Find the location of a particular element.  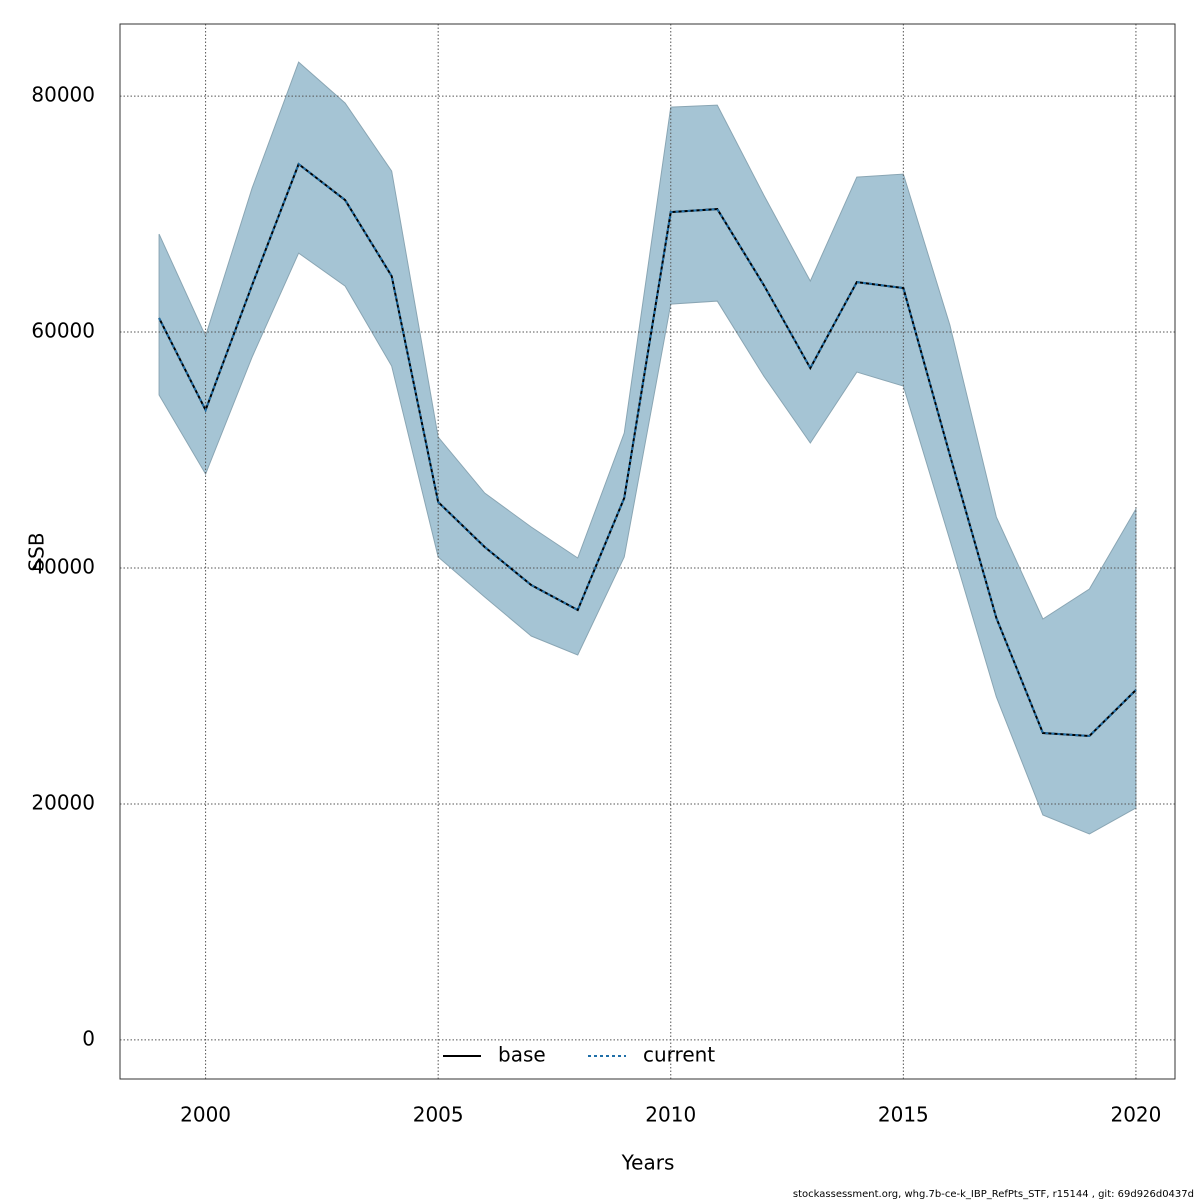

y-tick-label: 0 is located at coordinates (88, 1038).